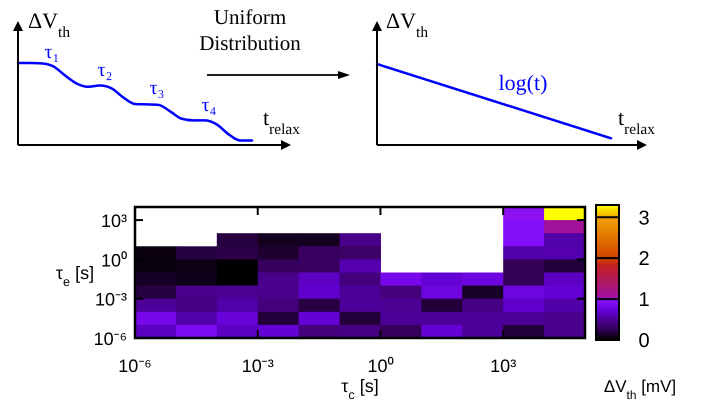 This screenshot has width=715, height=410. What do you see at coordinates (113, 260) in the screenshot?
I see `y-tick-label: 10⁰` at bounding box center [113, 260].